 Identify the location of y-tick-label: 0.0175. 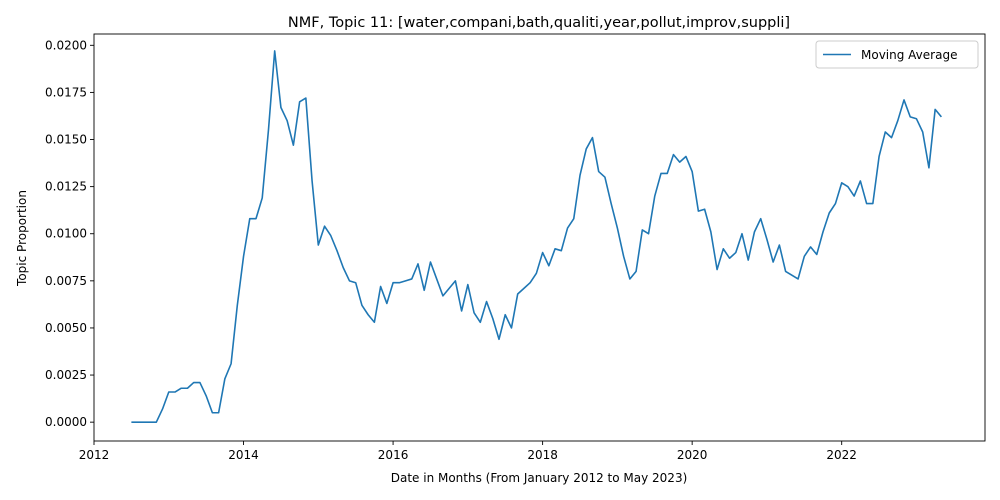
(66, 92).